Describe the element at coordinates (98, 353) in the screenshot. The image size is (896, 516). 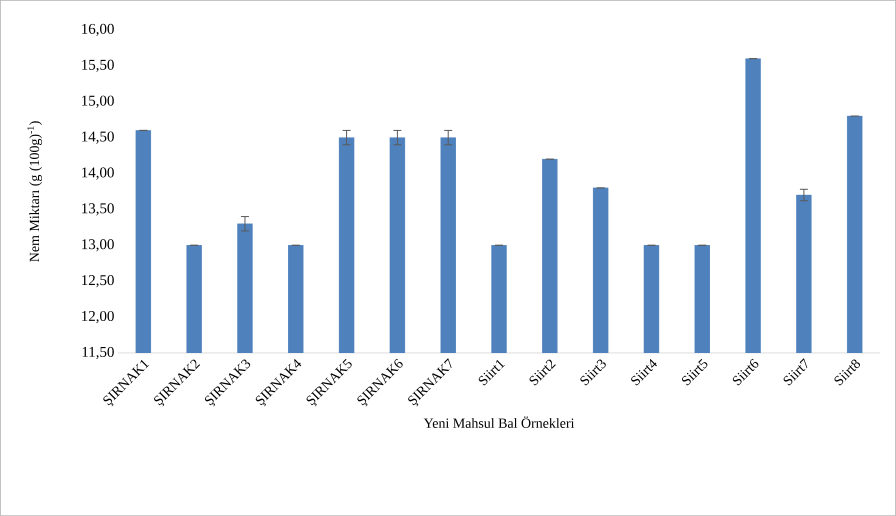
I see `y-tick-label: 11,50` at that location.